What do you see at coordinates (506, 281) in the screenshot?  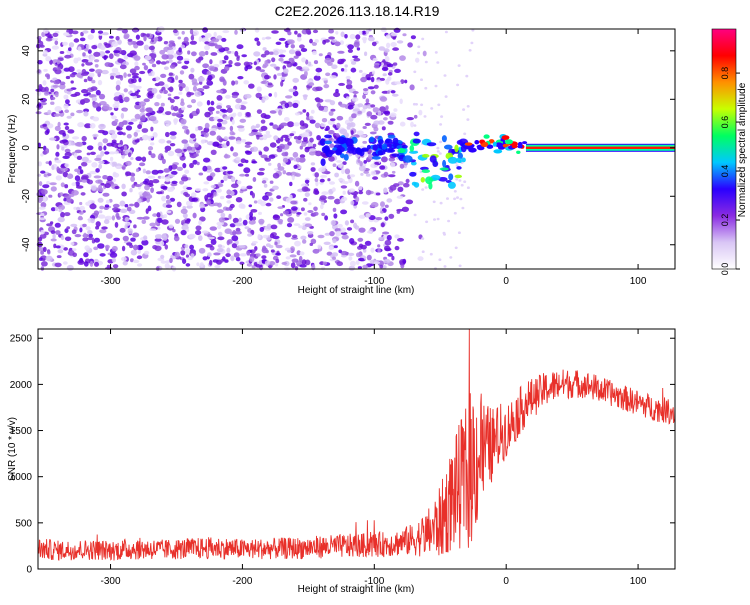 I see `x-tick-label: 0` at bounding box center [506, 281].